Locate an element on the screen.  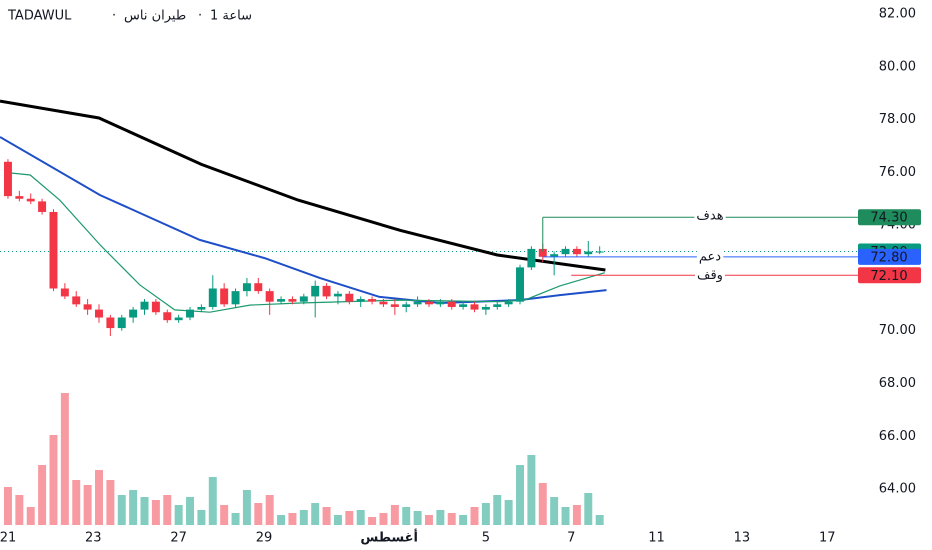
symbol: طيران ناس is located at coordinates (155, 16).